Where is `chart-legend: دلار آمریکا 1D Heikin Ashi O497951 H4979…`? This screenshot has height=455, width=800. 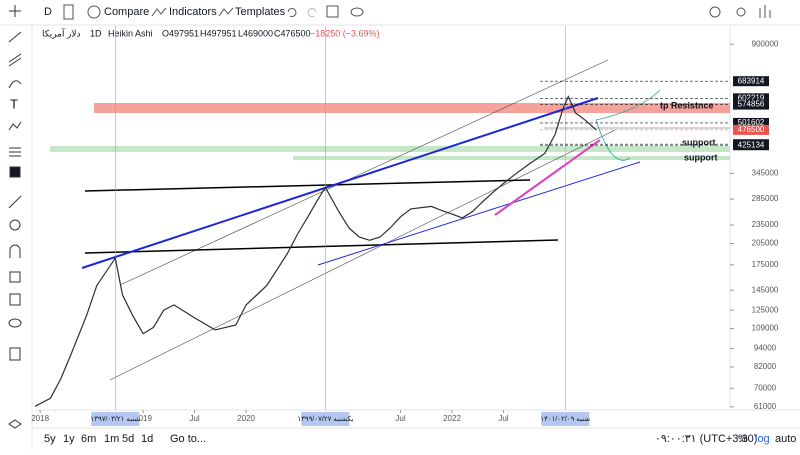
chart-legend: دلار آمریکا 1D Heikin Ashi O497951 H4979… is located at coordinates (211, 33).